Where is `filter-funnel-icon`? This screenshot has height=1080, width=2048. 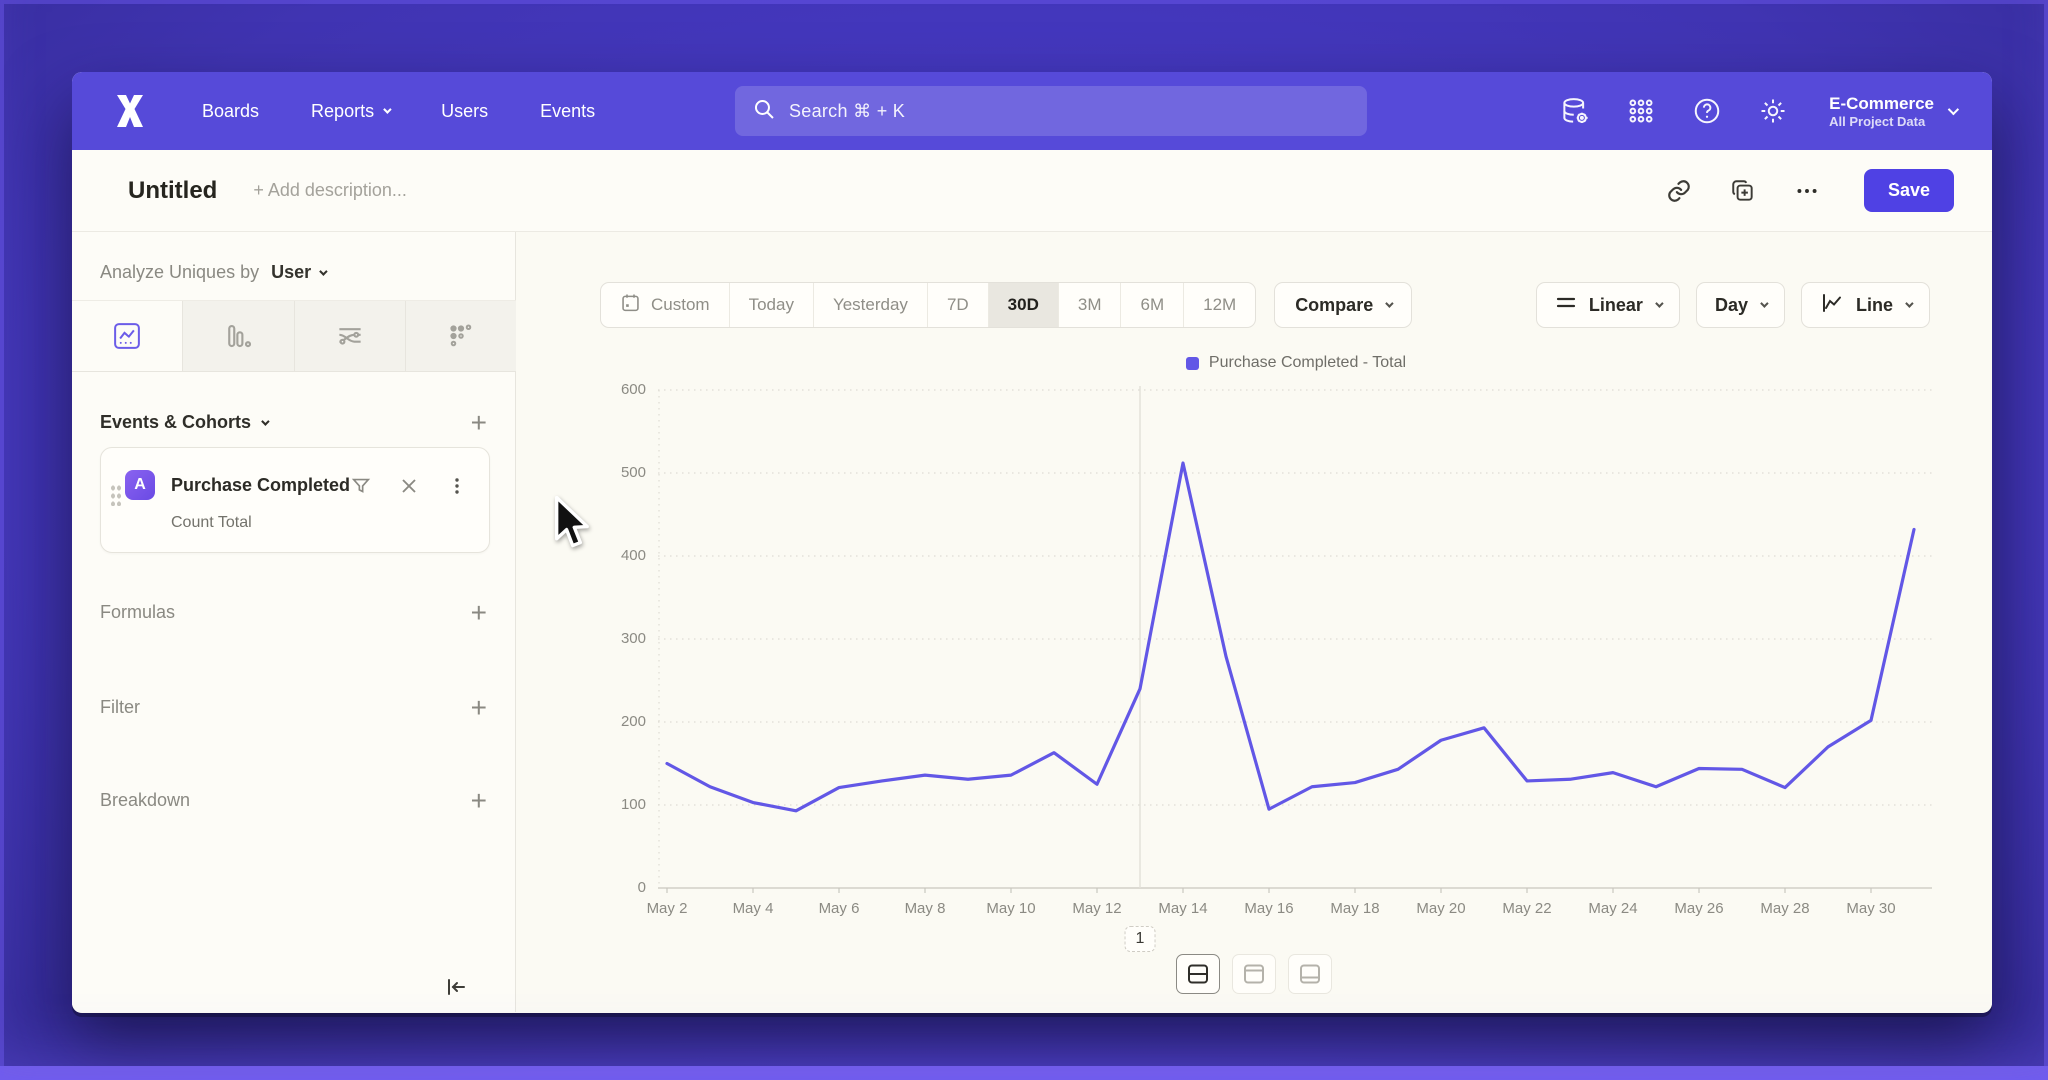
filter-funnel-icon is located at coordinates (361, 486).